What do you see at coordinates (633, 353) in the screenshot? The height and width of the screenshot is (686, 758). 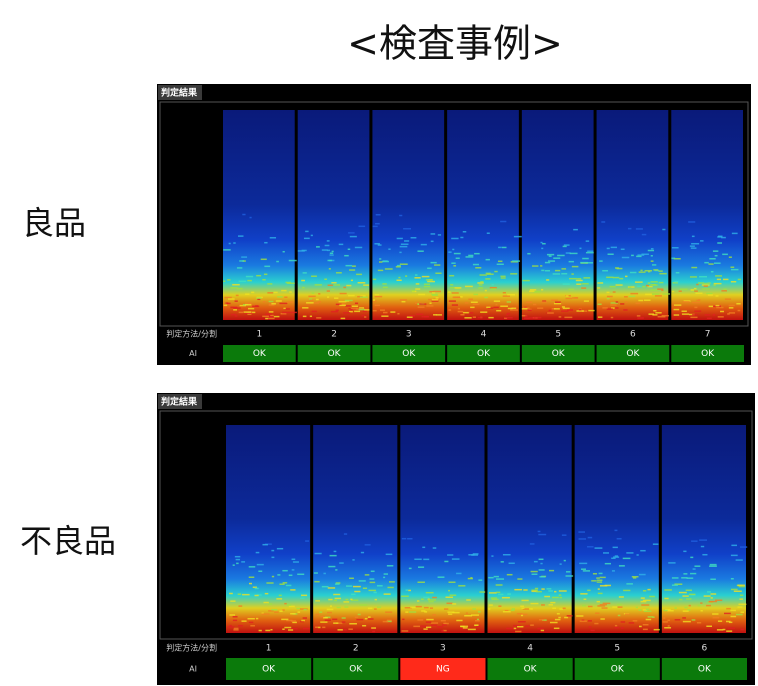 I see `result-cell` at bounding box center [633, 353].